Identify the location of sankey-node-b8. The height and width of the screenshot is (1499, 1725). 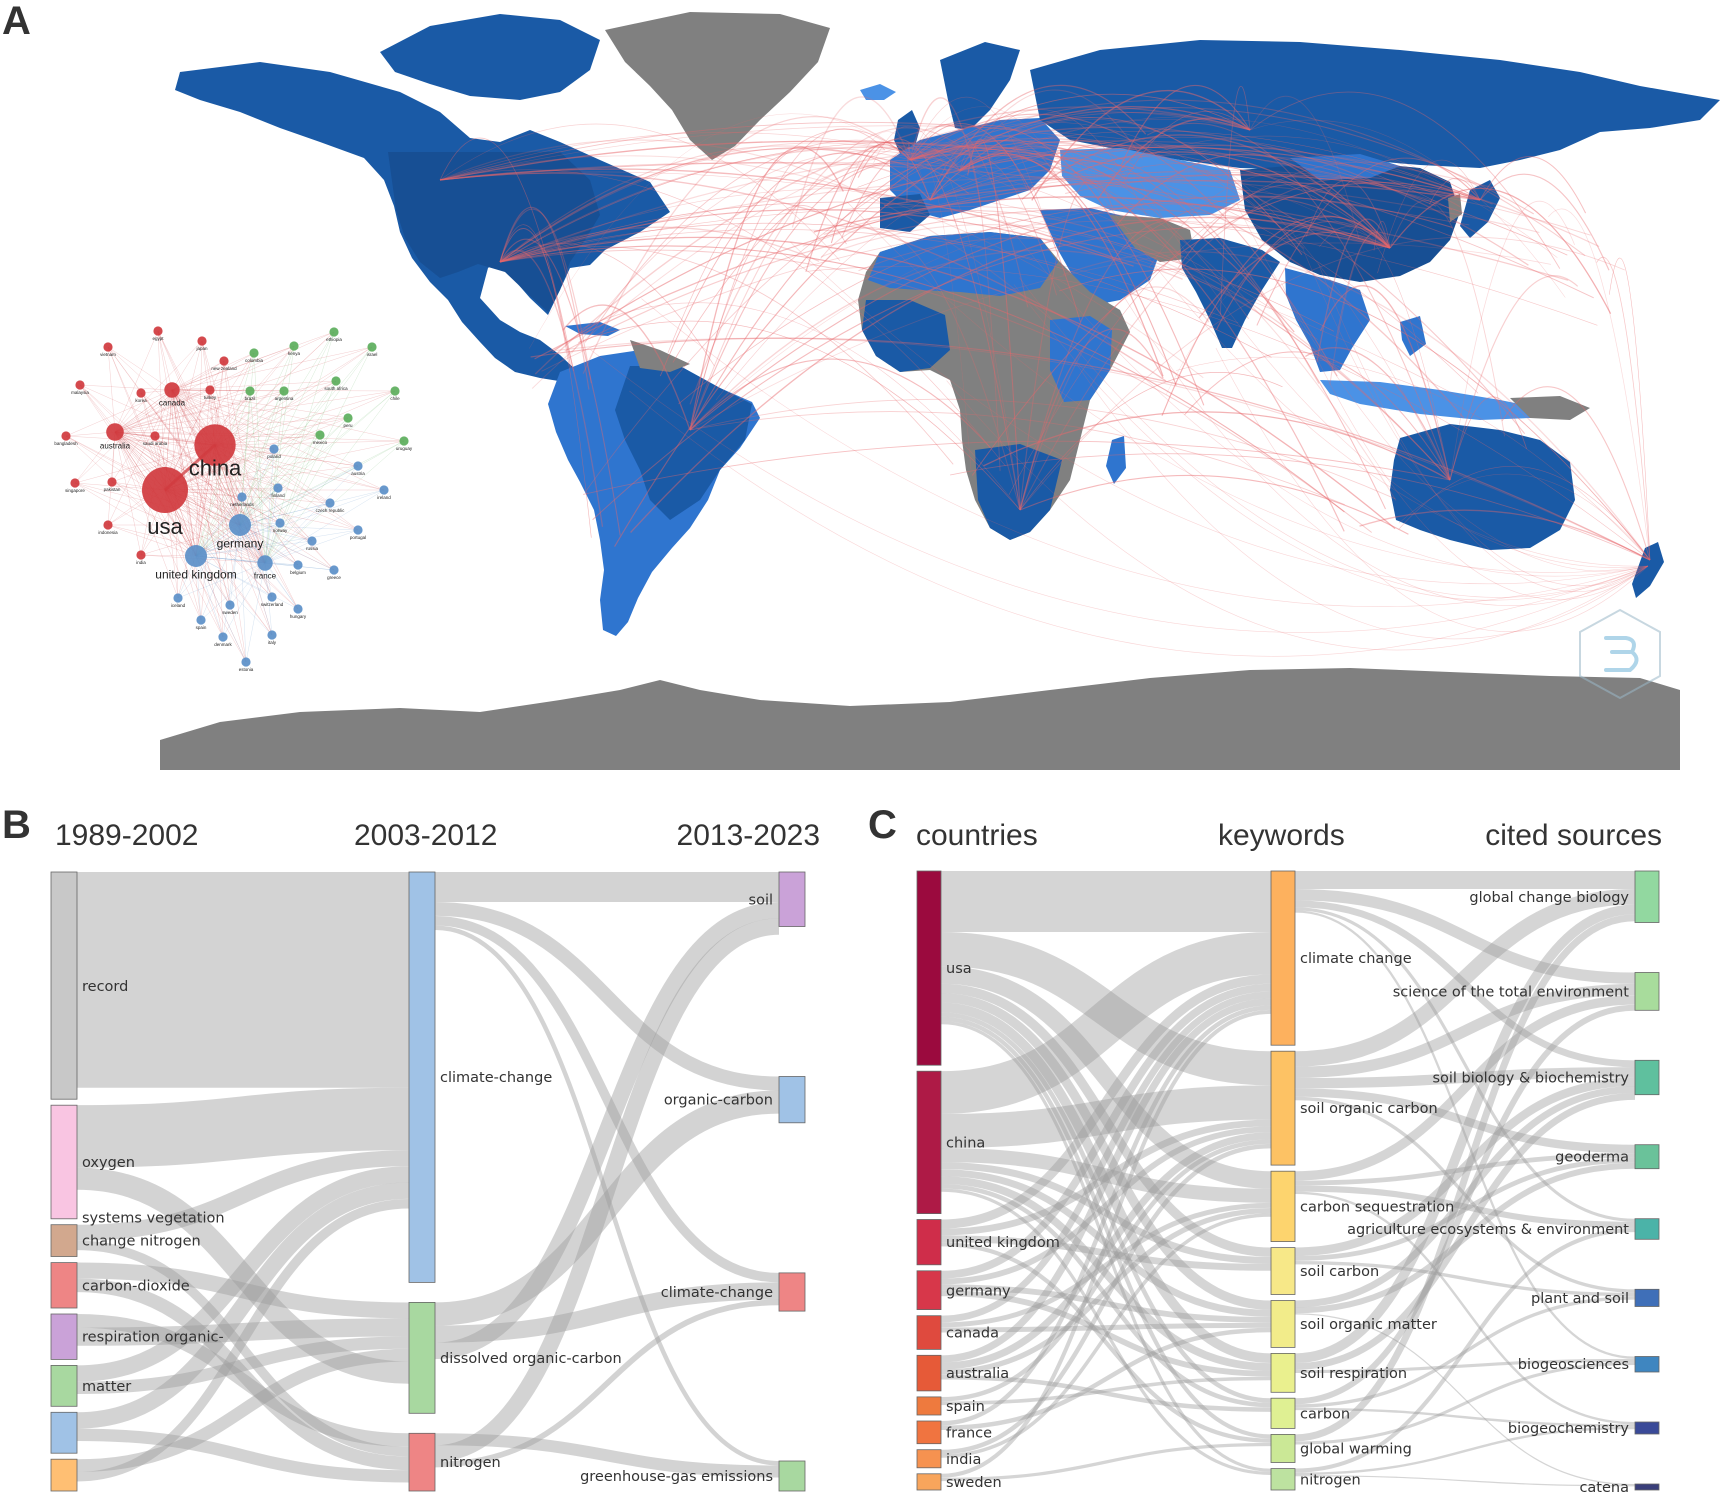
(64, 1475).